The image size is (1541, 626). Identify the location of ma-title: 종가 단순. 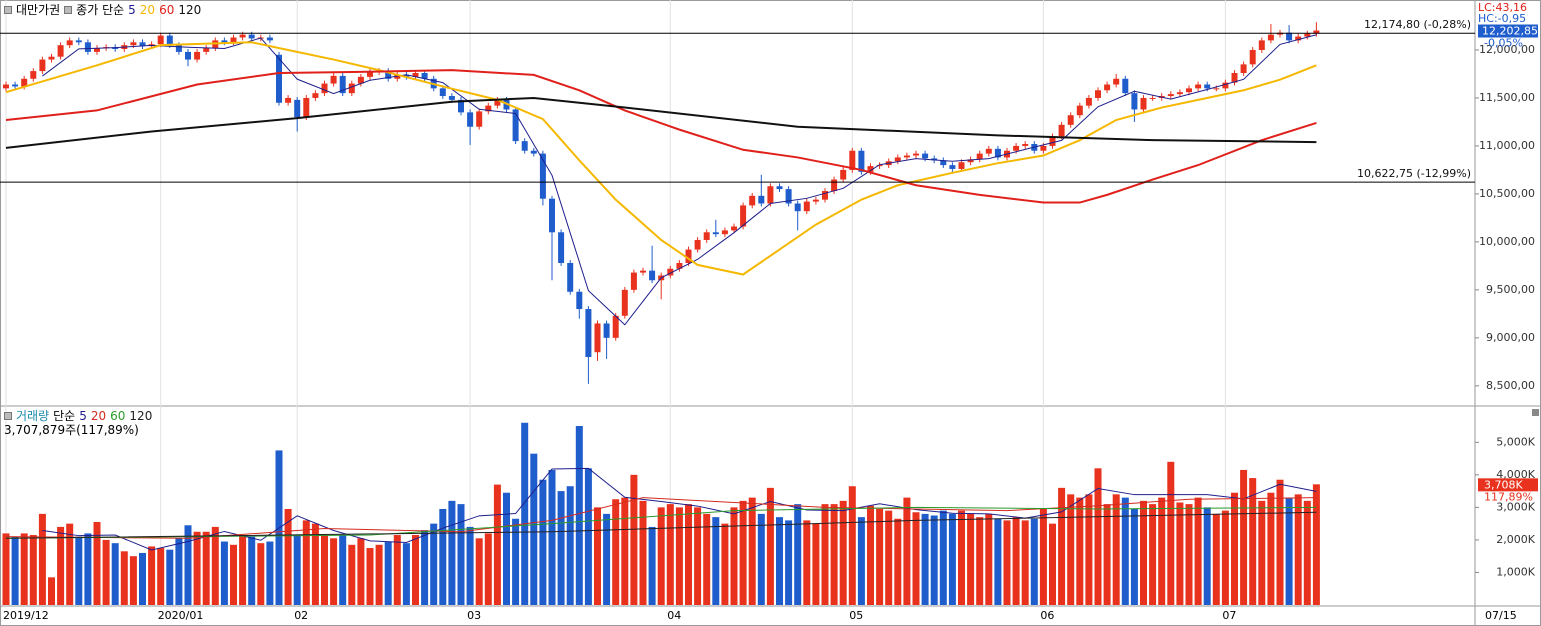
(100, 10).